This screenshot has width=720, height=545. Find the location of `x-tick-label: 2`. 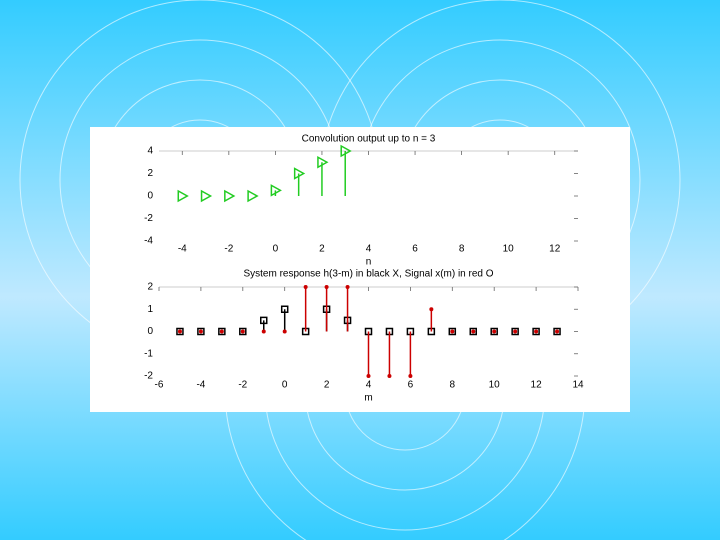

x-tick-label: 2 is located at coordinates (322, 249).